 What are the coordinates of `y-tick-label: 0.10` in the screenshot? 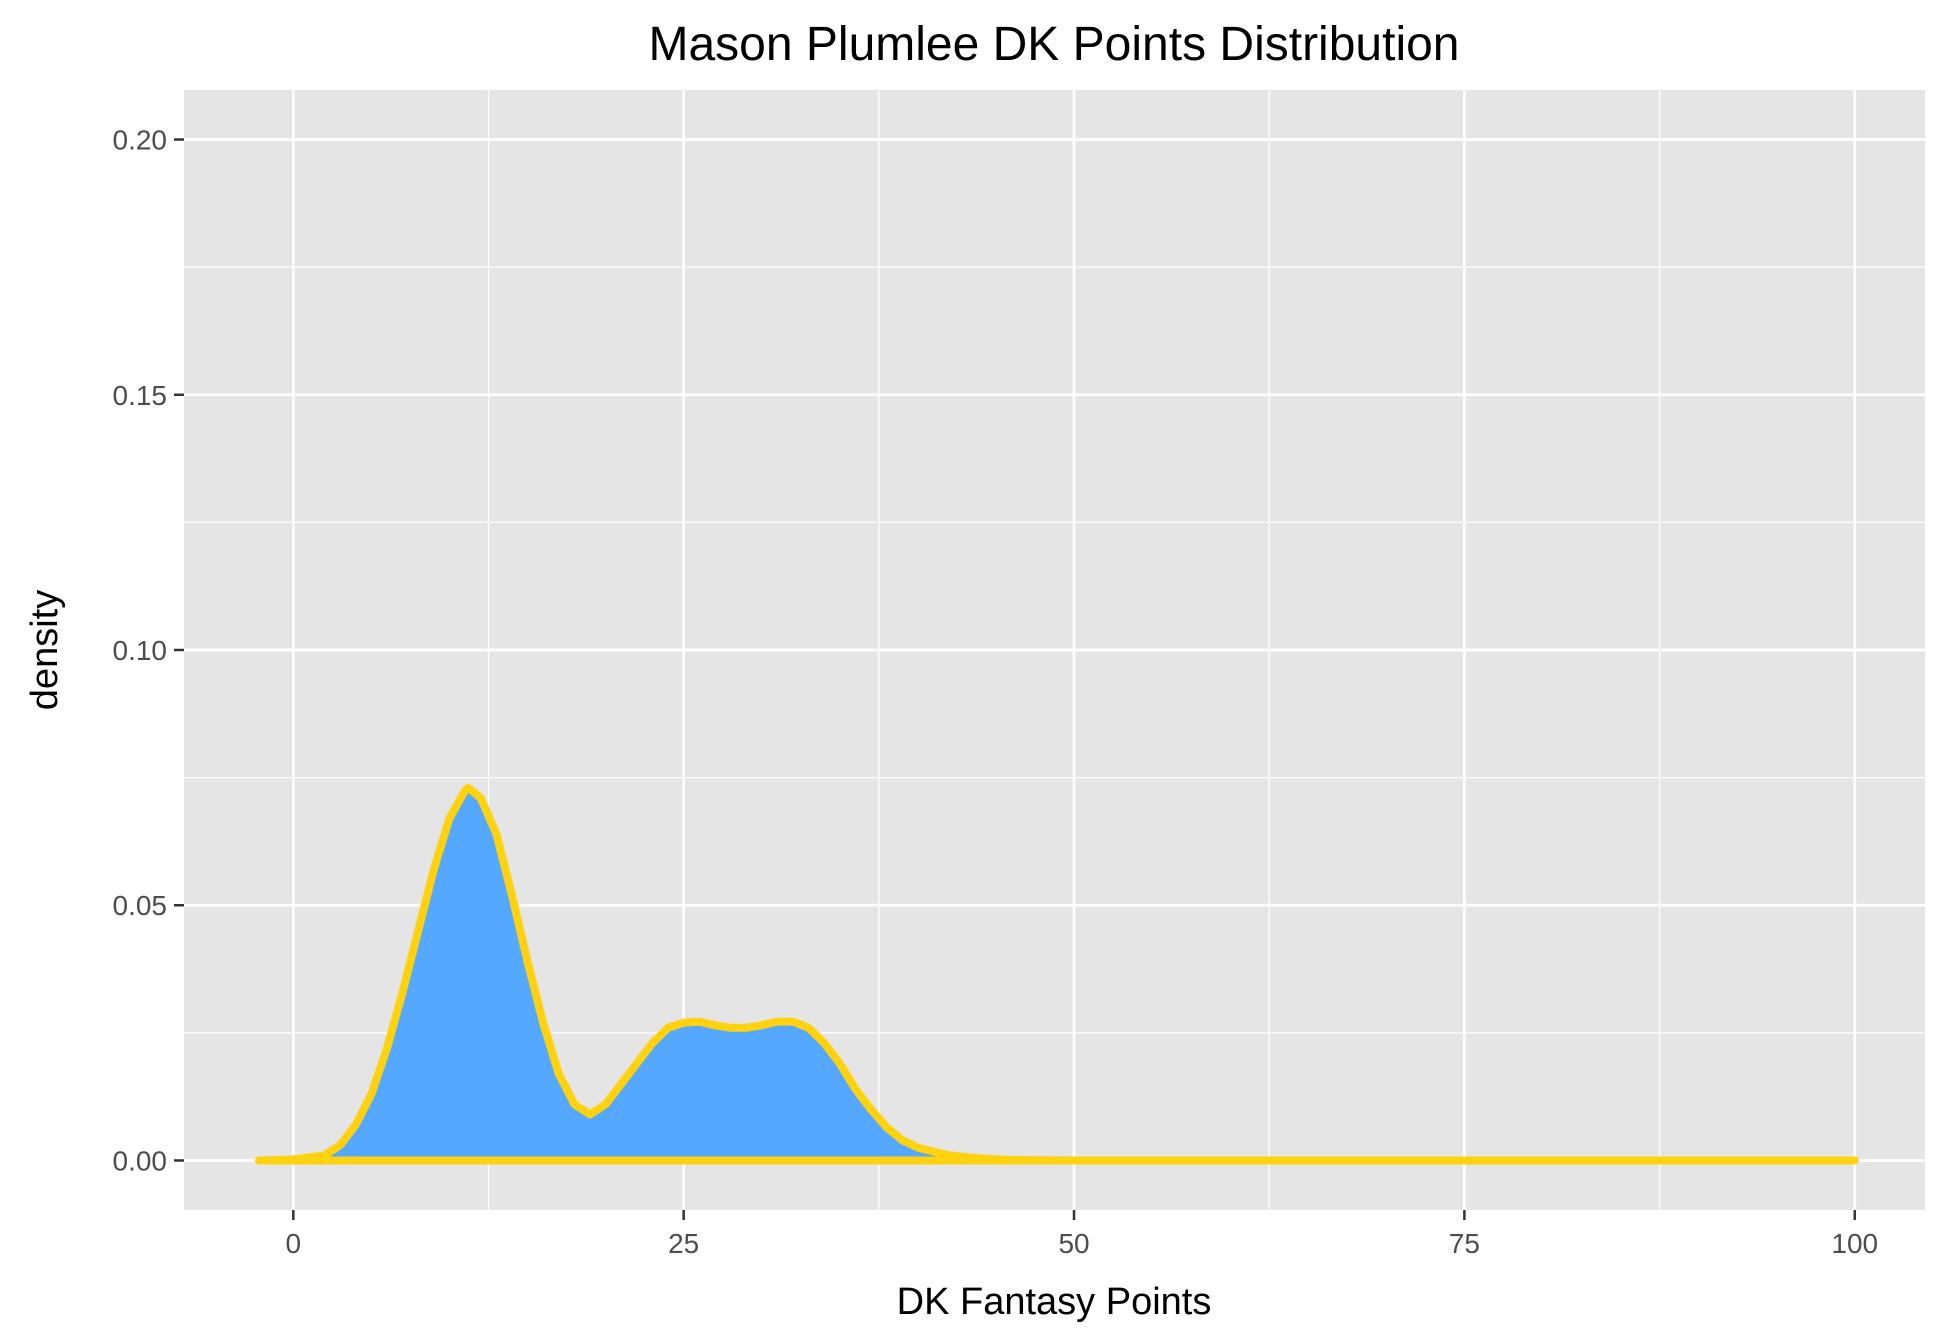 It's located at (140, 650).